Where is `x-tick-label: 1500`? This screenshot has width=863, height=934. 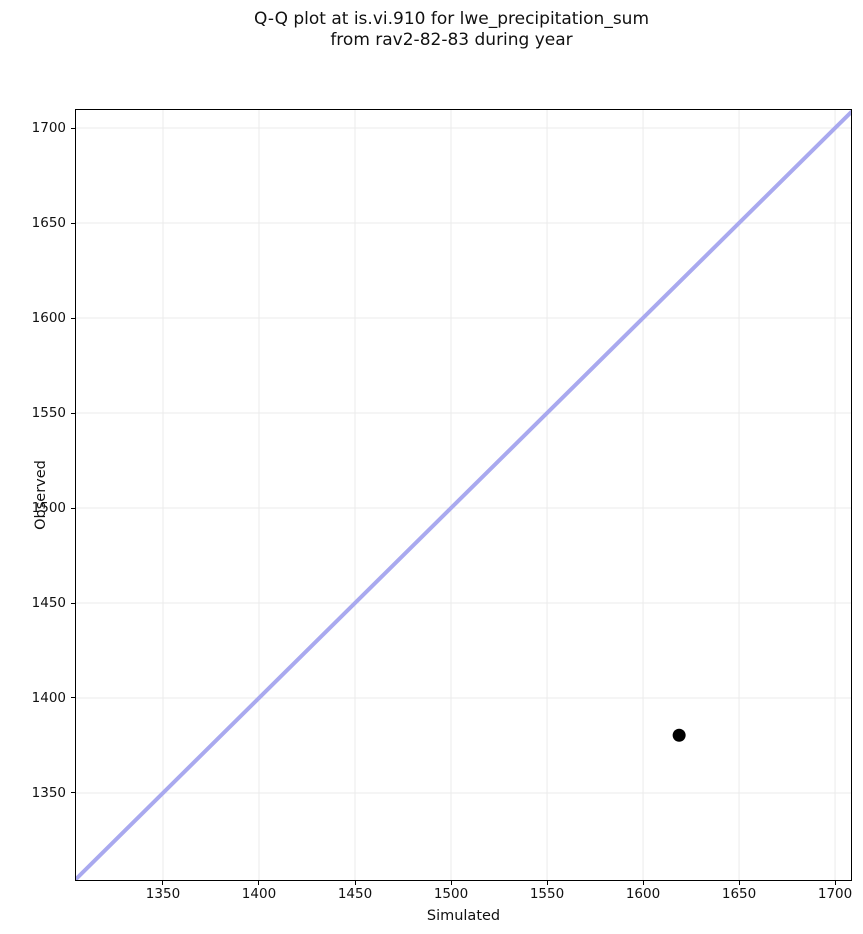 x-tick-label: 1500 is located at coordinates (451, 894).